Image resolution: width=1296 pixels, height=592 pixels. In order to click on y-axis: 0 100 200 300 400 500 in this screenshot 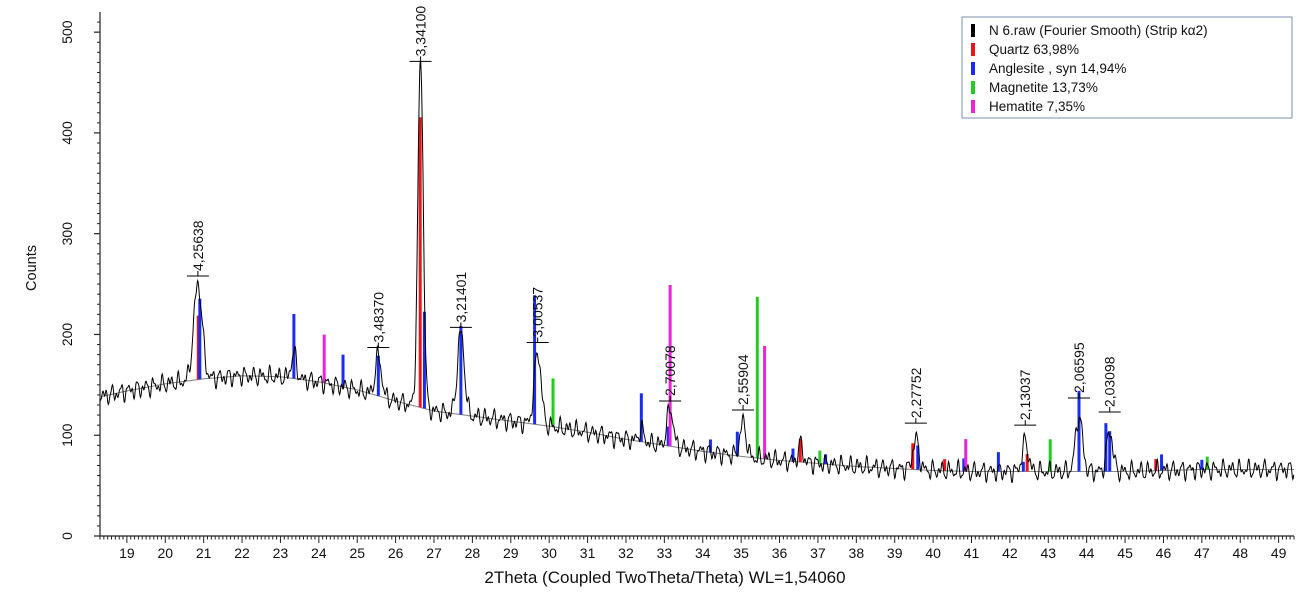, I will do `click(80, 276)`.